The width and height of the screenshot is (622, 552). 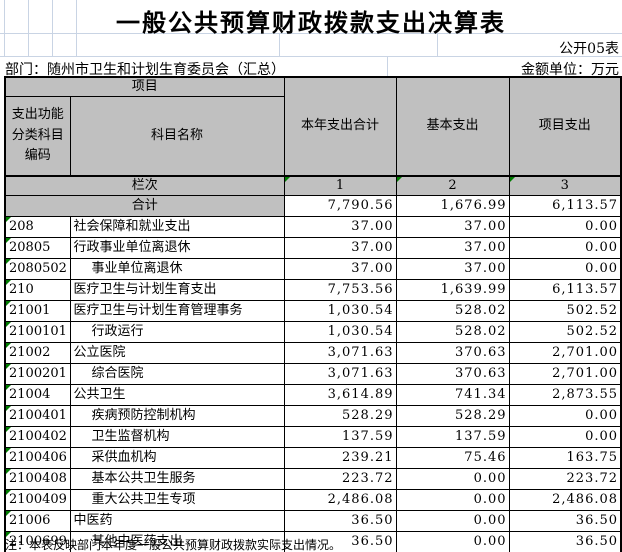 I want to click on project-expenditure-cell: 2,873.55, so click(x=565, y=395).